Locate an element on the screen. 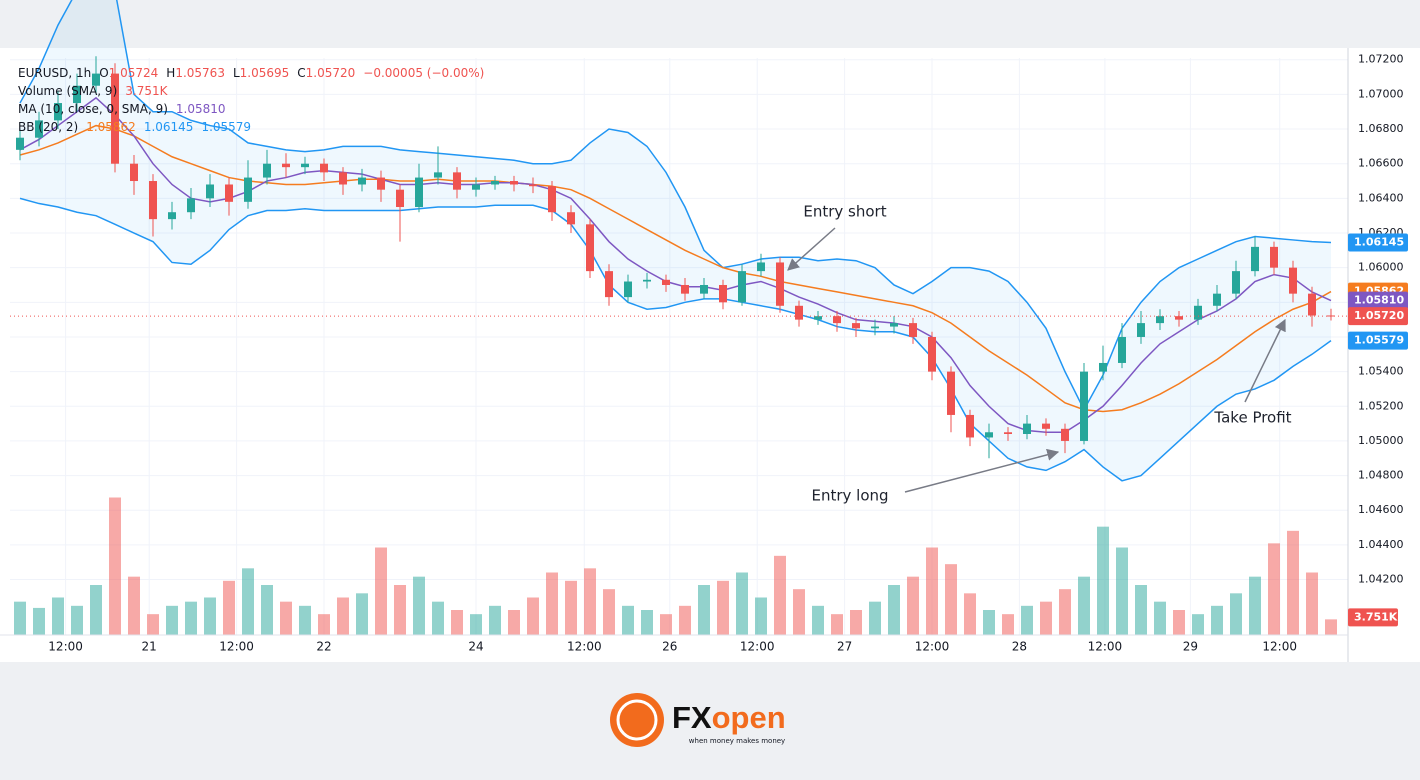 The width and height of the screenshot is (1420, 780). indicator-value: 3.751K is located at coordinates (146, 91).